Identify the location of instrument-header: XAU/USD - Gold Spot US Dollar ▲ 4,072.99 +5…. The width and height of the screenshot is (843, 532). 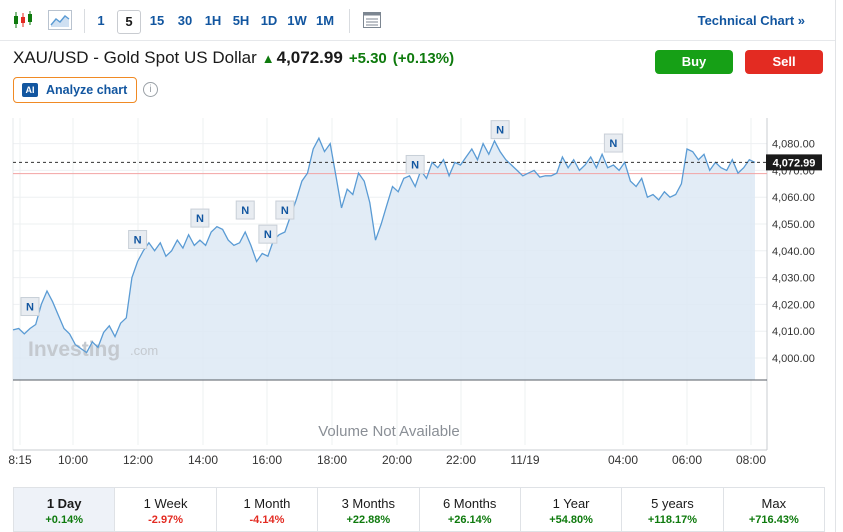
(233, 59).